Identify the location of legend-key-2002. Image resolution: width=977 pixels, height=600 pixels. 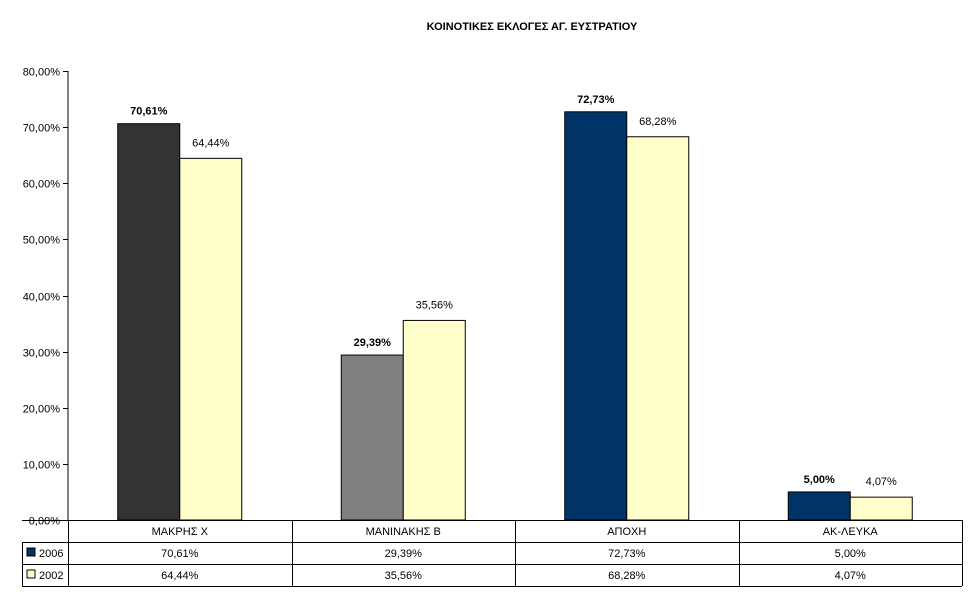
(31, 574).